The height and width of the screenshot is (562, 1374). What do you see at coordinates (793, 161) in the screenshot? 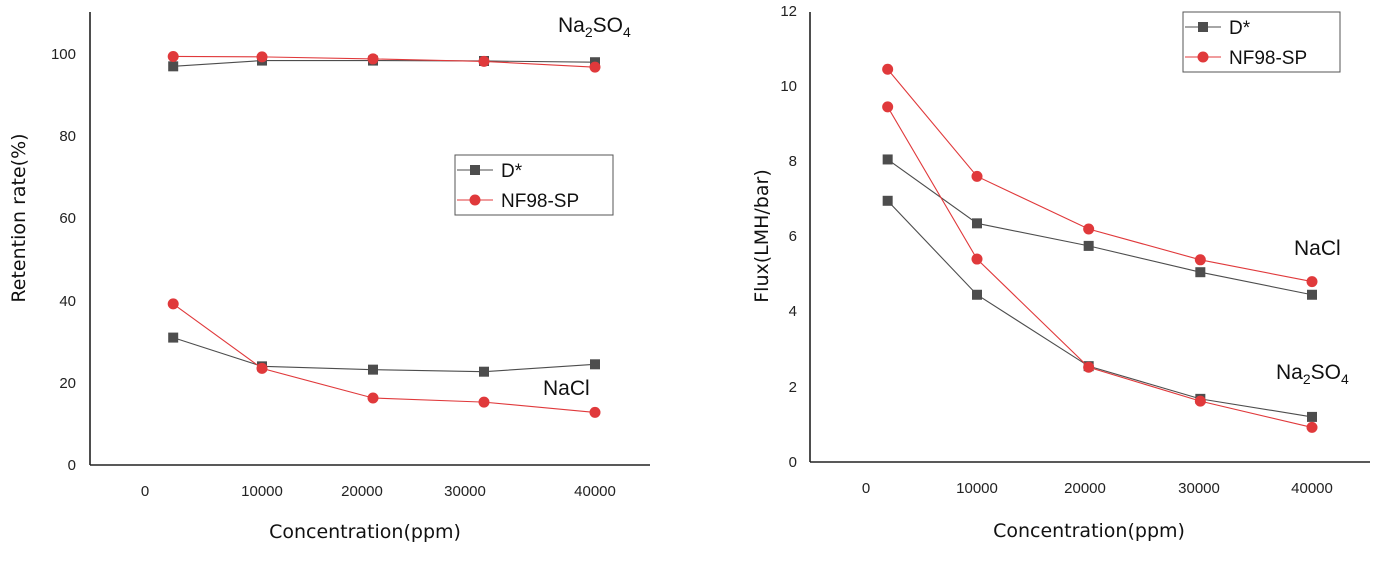
I see `y-tick-label: 8` at bounding box center [793, 161].